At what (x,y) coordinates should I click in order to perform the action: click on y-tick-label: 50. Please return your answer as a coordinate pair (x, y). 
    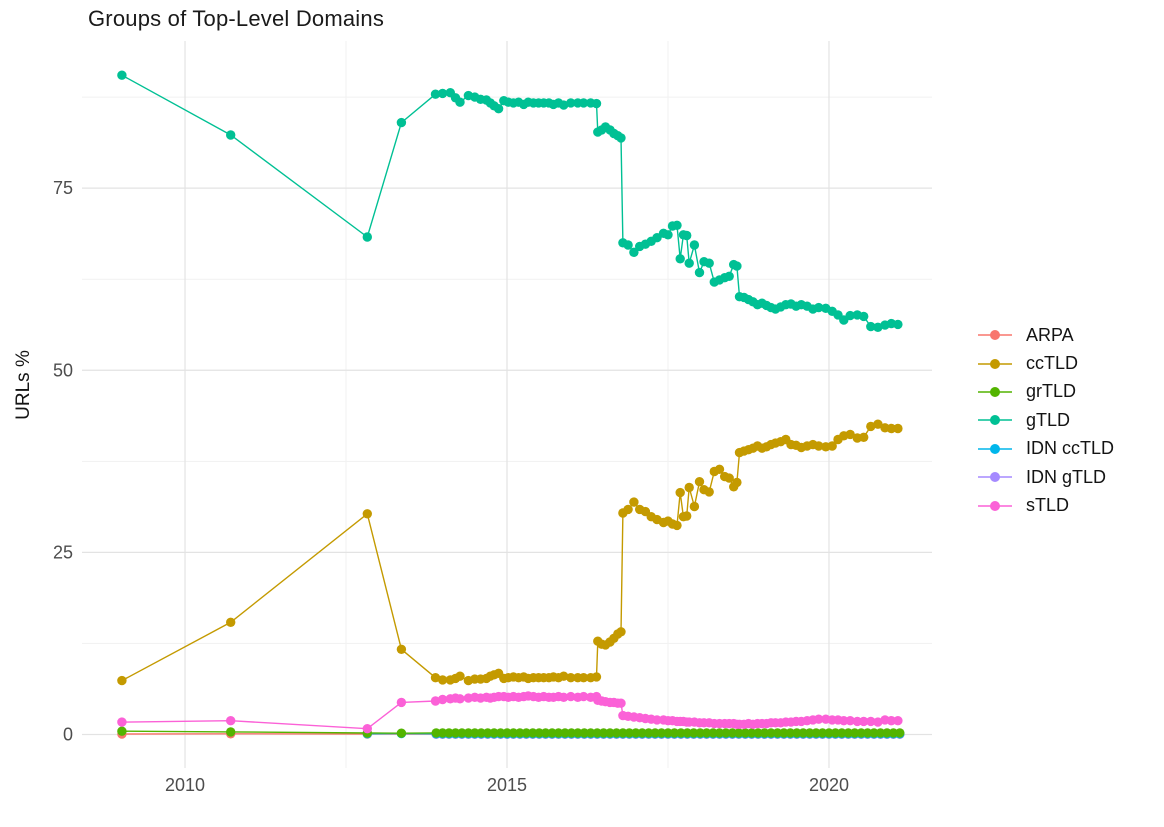
    Looking at the image, I should click on (63, 370).